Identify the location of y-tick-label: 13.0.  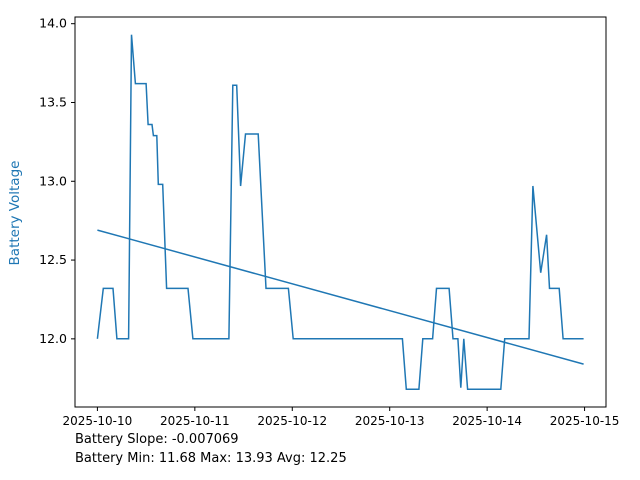
(53, 180).